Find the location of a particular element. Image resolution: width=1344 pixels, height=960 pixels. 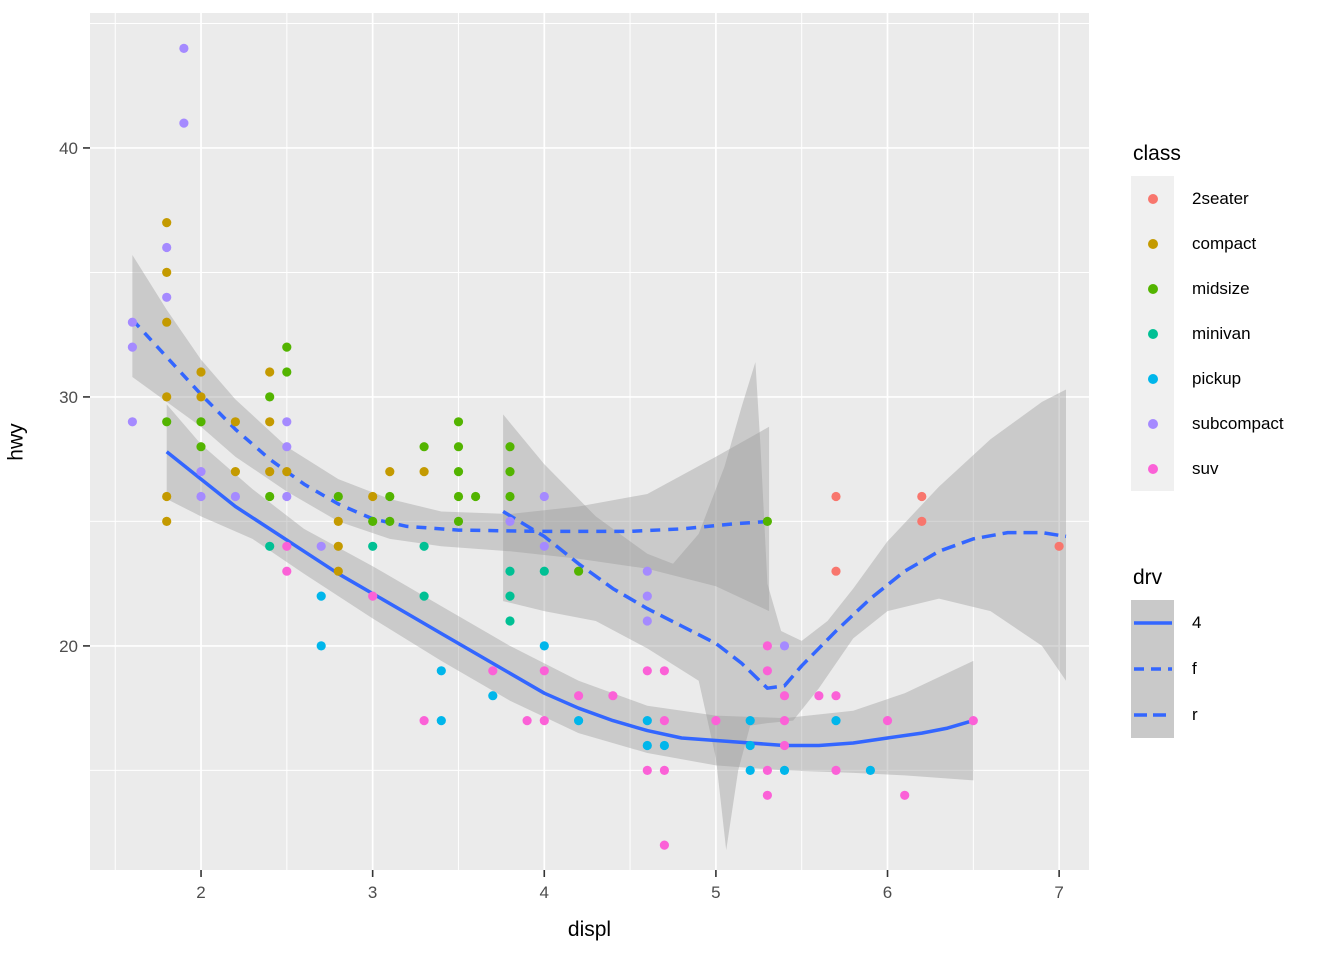

data-point-2seater is located at coordinates (836, 571).